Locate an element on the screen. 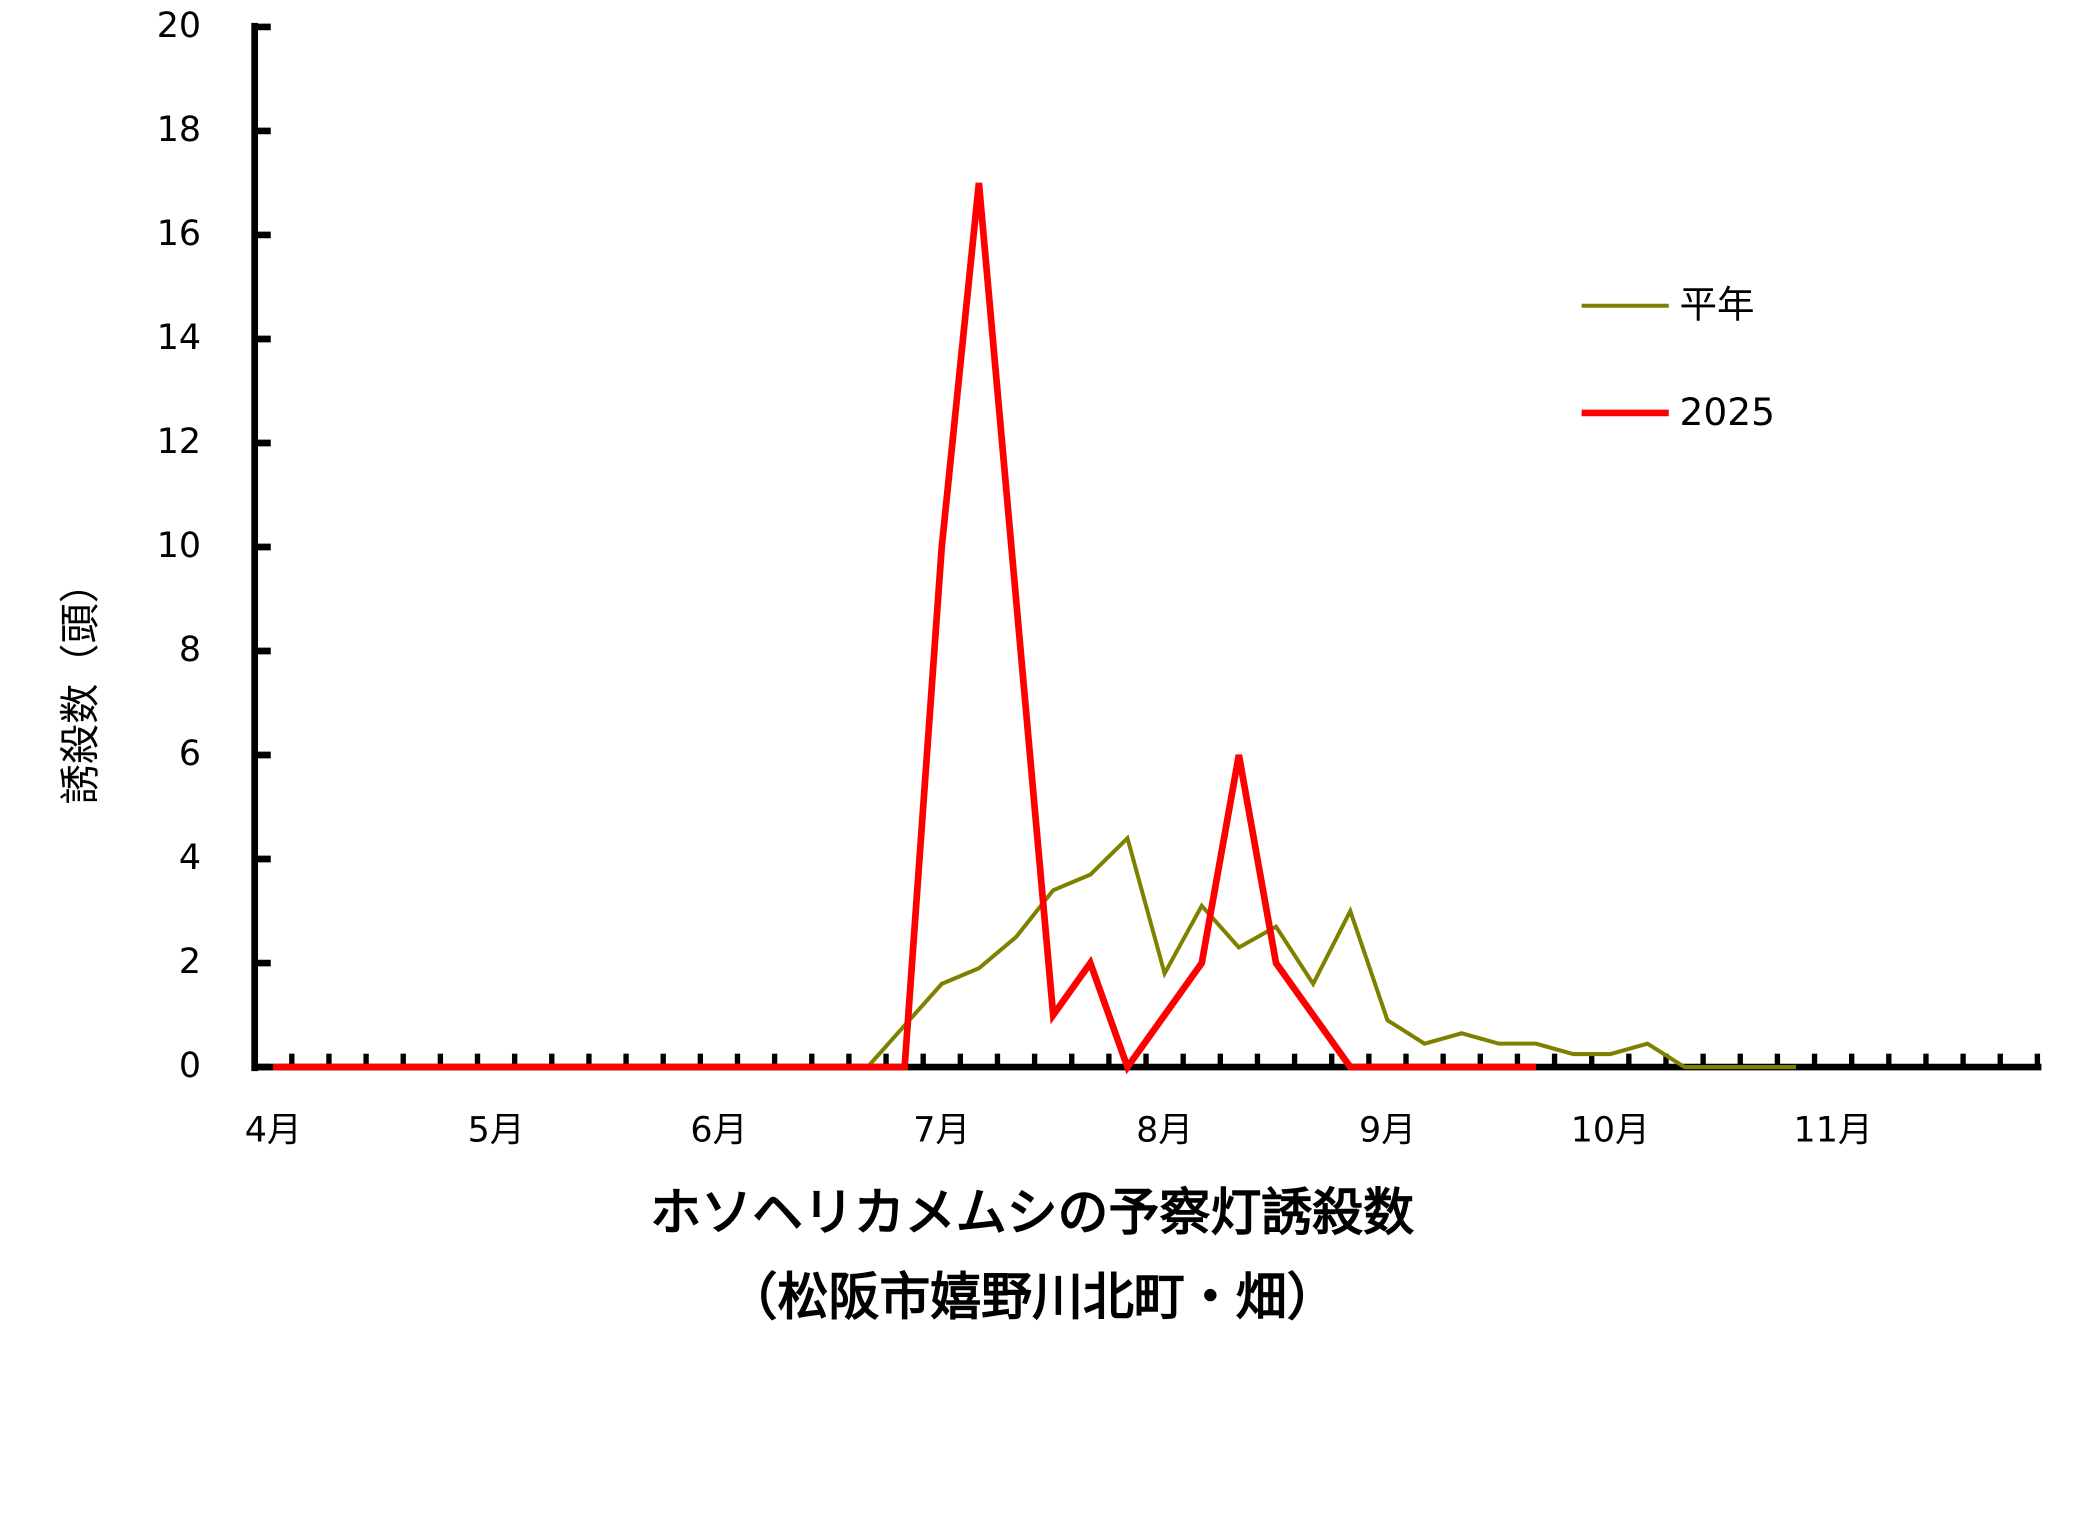 Image resolution: width=2091 pixels, height=1539 pixels. y-tick-label: 8 is located at coordinates (190, 650).